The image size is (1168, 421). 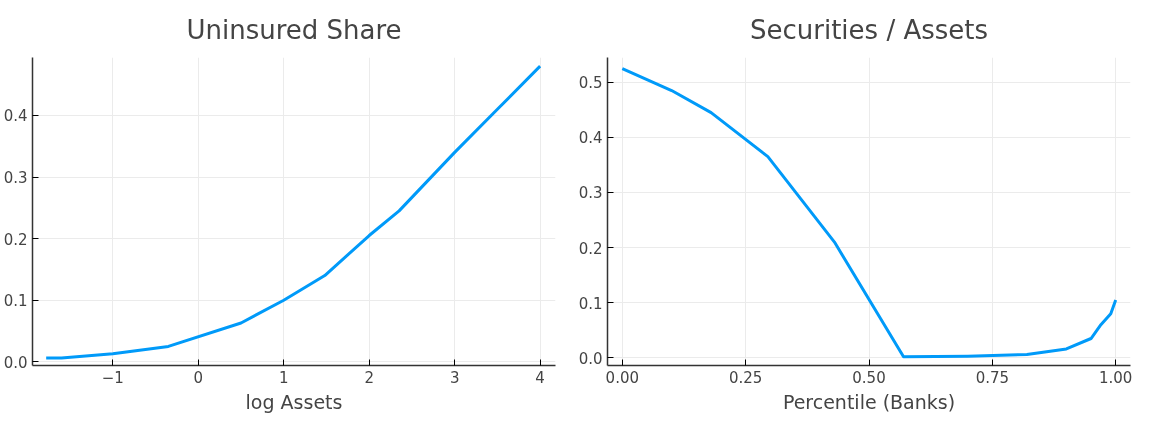 What do you see at coordinates (869, 401) in the screenshot?
I see `x-axis-title: Percentile (Banks)` at bounding box center [869, 401].